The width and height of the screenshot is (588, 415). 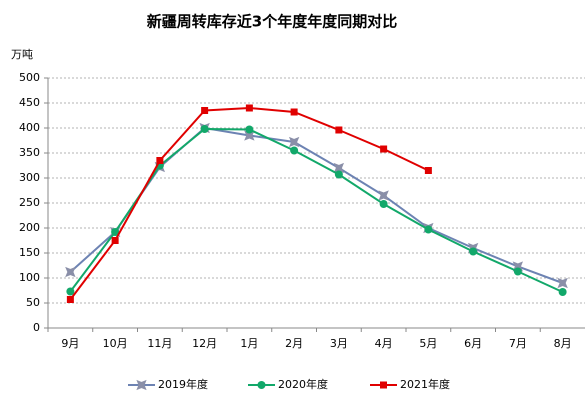 I want to click on y-tick-label: 200, so click(x=29, y=227).